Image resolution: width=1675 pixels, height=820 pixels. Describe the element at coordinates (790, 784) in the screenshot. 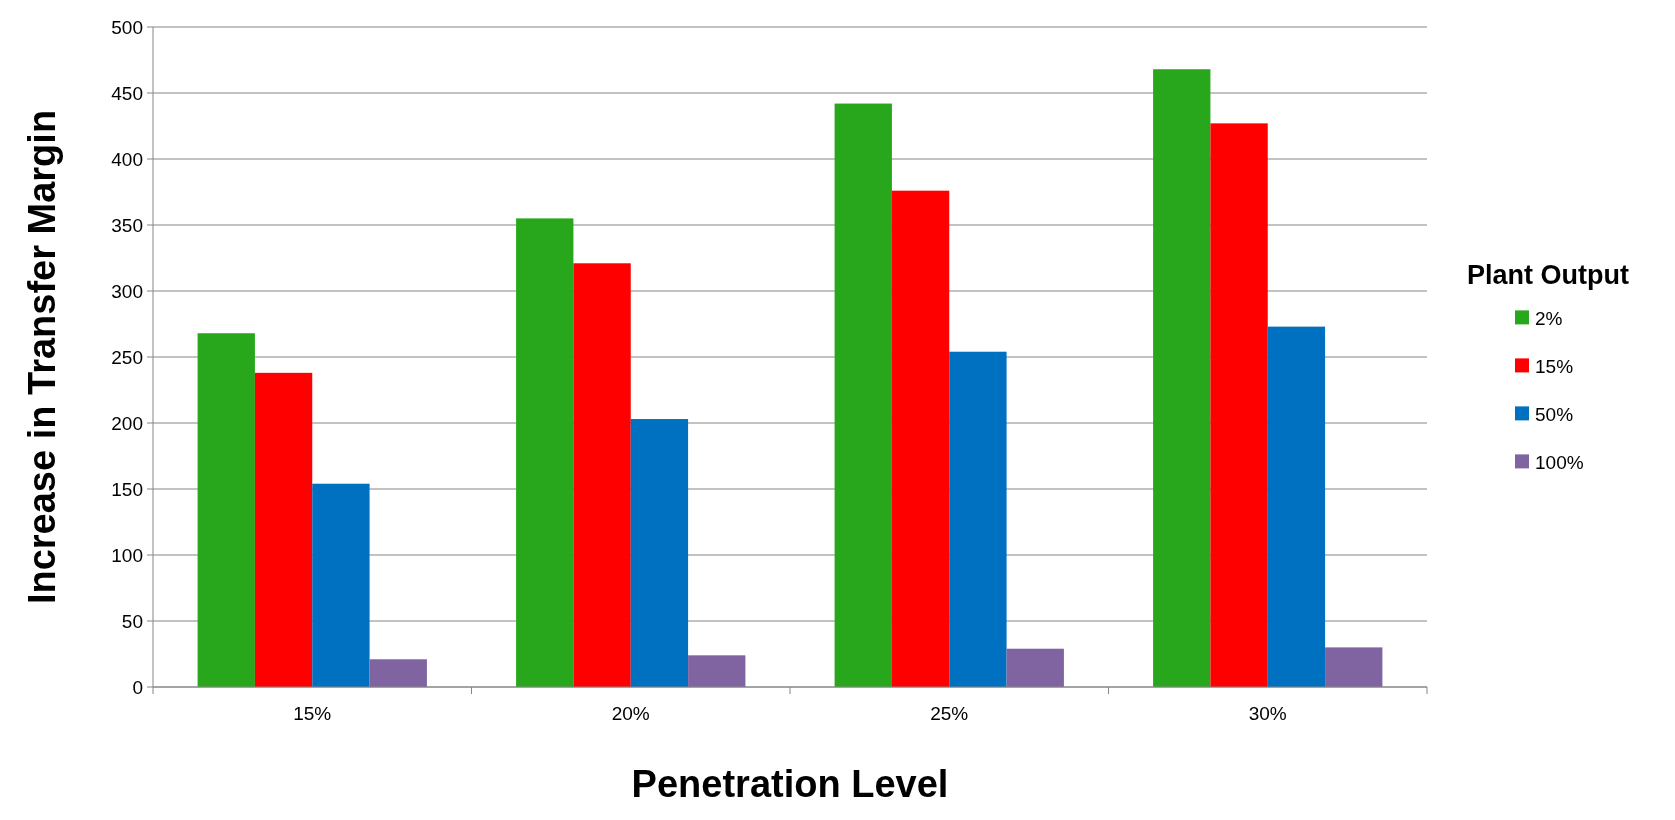

I see `x-axis-title: Penetration Level` at that location.